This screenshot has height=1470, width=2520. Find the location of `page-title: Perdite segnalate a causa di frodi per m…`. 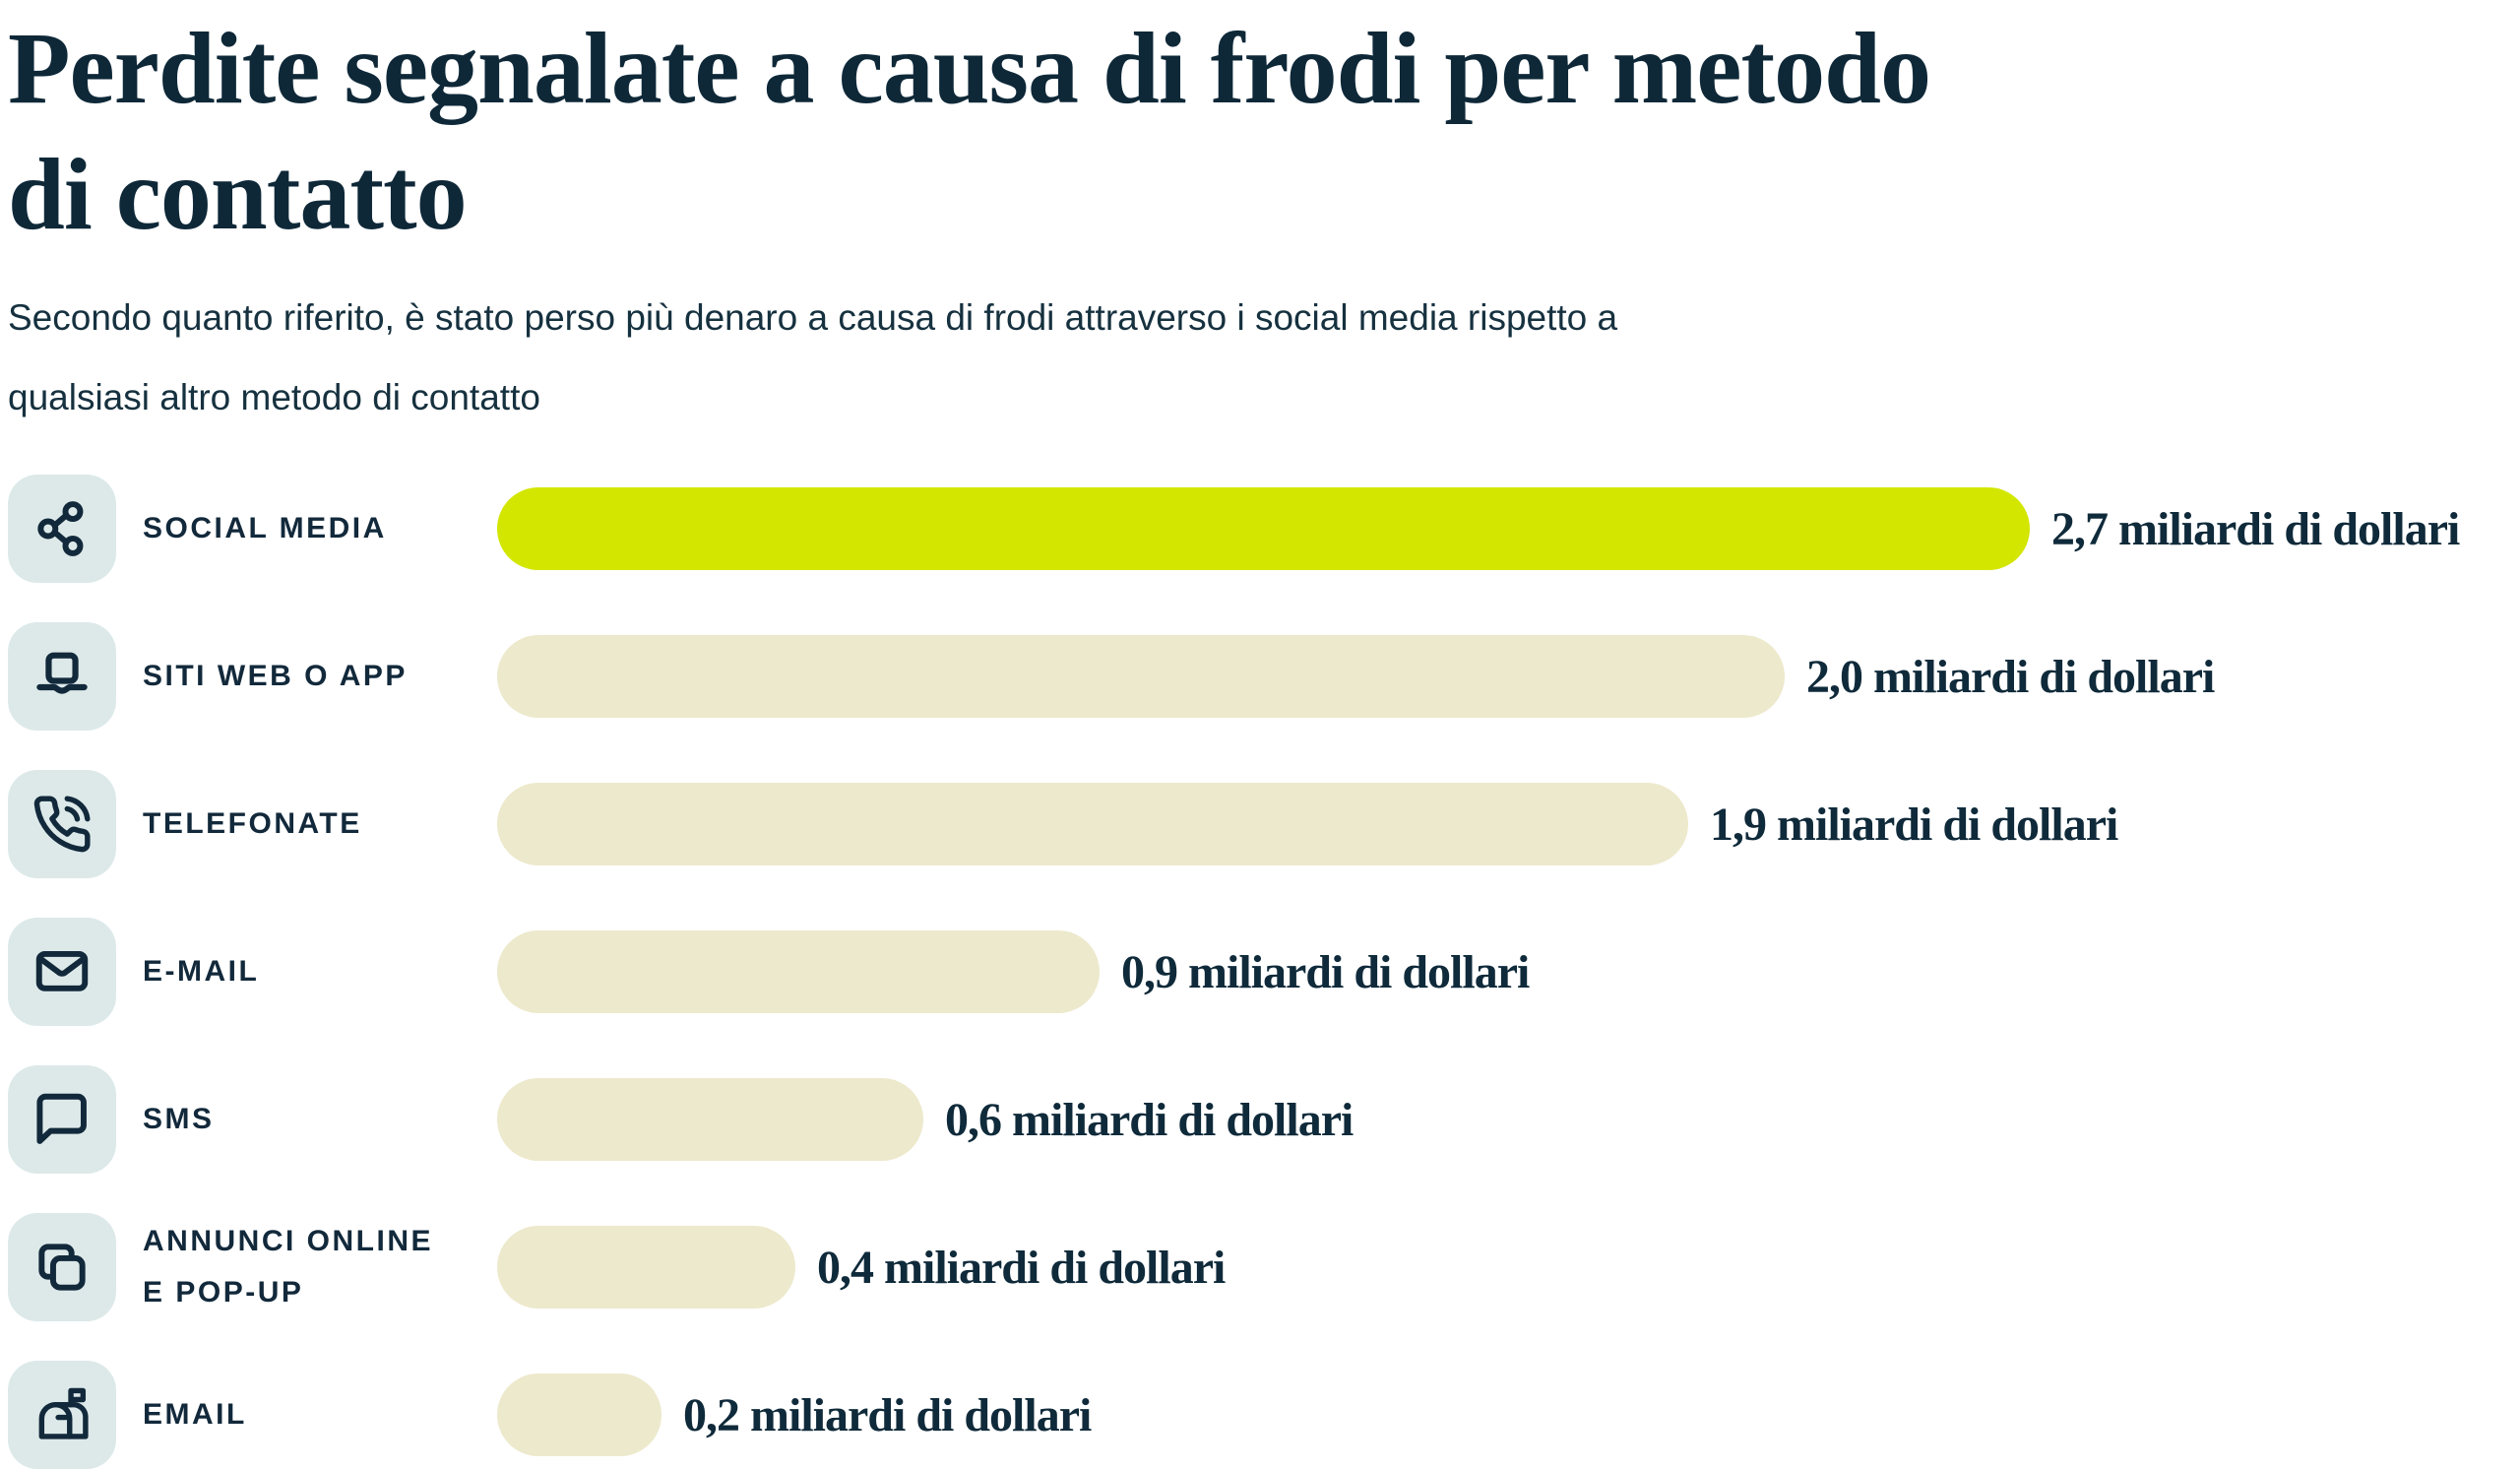

page-title: Perdite segnalate a causa di frodi per m… is located at coordinates (969, 131).